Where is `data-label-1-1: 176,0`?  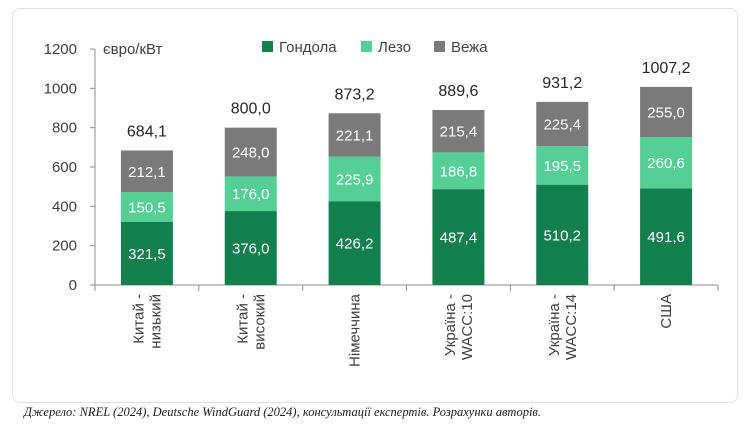 data-label-1-1: 176,0 is located at coordinates (251, 194).